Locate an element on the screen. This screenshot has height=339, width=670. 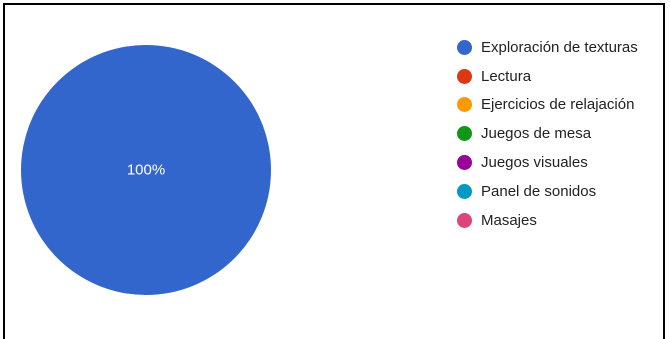
legend-label: Juegos visuales is located at coordinates (534, 163).